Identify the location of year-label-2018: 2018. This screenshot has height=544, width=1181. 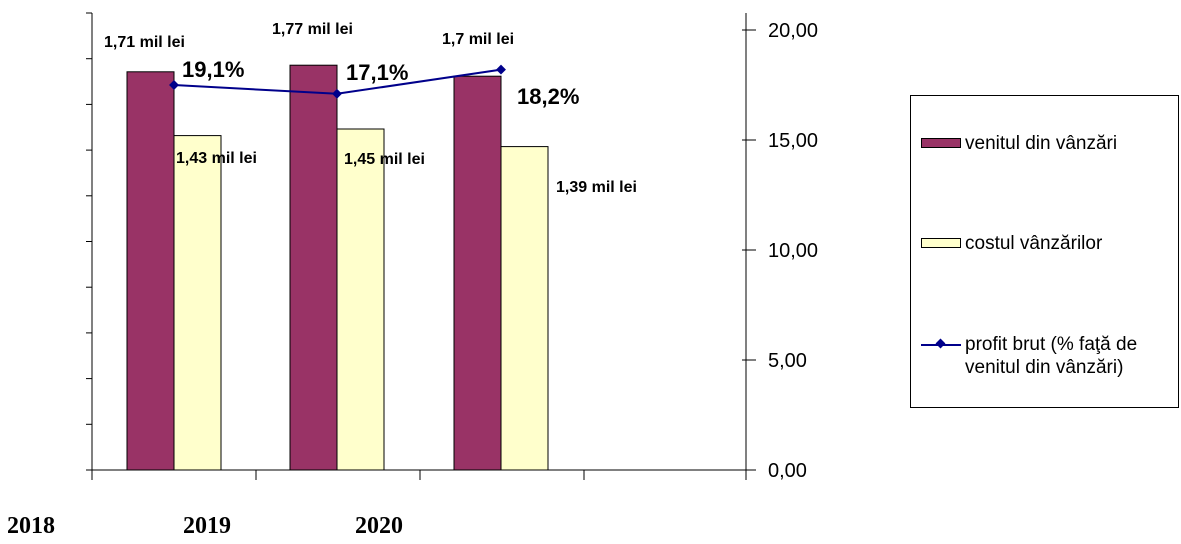
(31, 526).